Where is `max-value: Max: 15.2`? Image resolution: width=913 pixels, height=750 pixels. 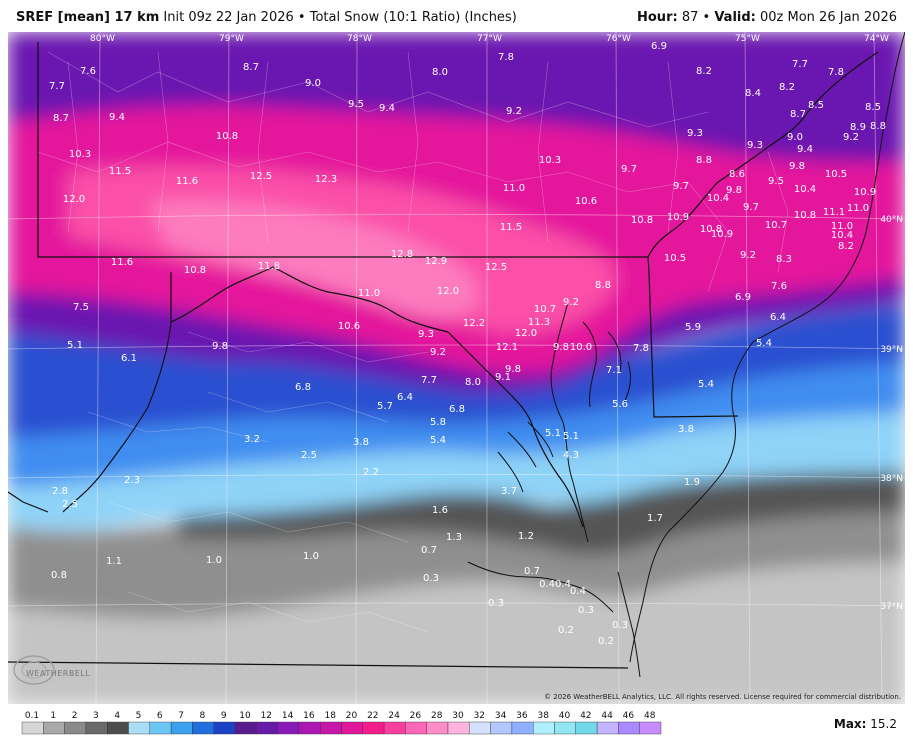
max-value: Max: 15.2 is located at coordinates (865, 724).